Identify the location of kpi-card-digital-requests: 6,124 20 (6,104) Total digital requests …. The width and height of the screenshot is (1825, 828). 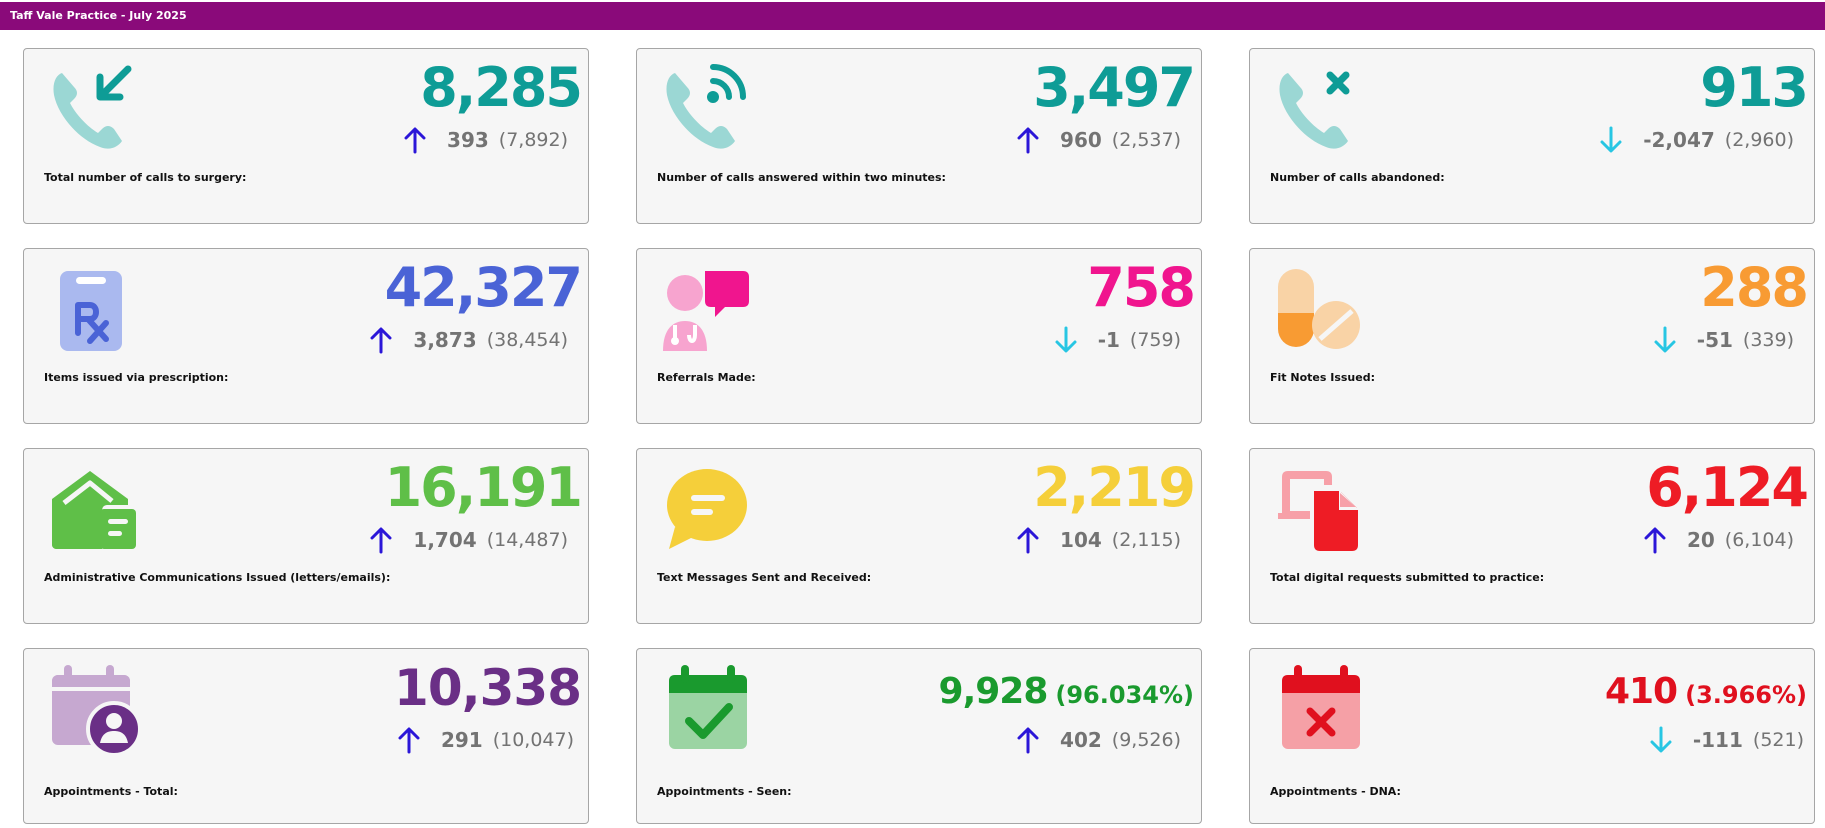
(1532, 536).